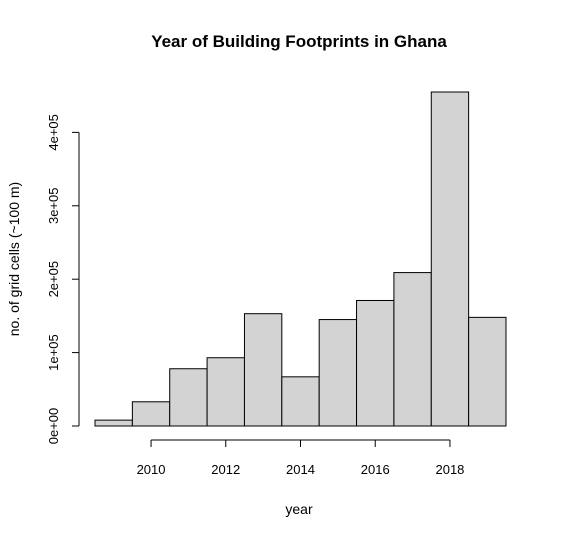  Describe the element at coordinates (14, 259) in the screenshot. I see `y-axis-label: no. of grid cells (~100 m)` at that location.